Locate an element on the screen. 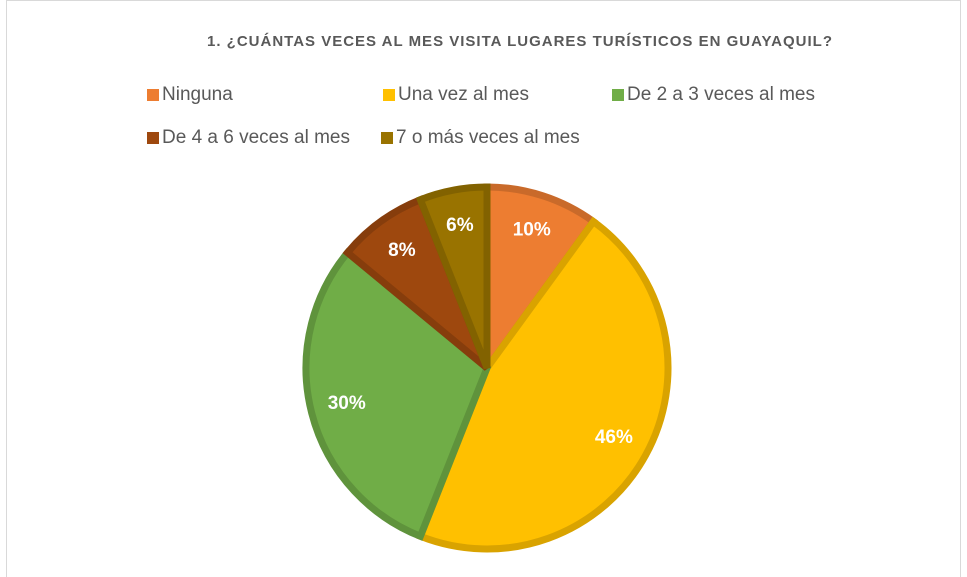 This screenshot has width=967, height=577. legend-label: De 2 a 3 veces al mes is located at coordinates (721, 94).